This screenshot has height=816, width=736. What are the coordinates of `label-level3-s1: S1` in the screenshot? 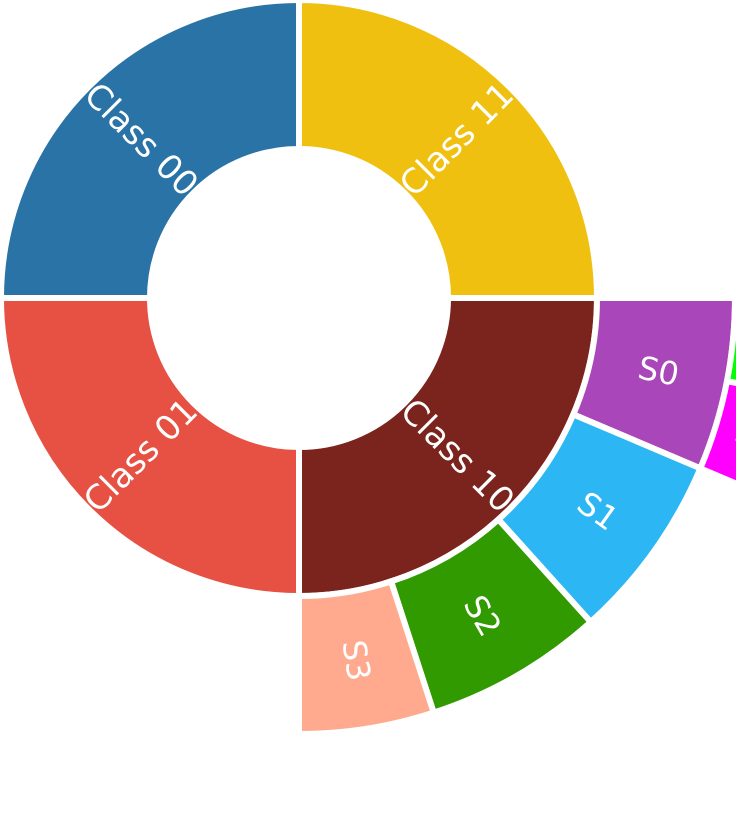 It's located at (733, 437).